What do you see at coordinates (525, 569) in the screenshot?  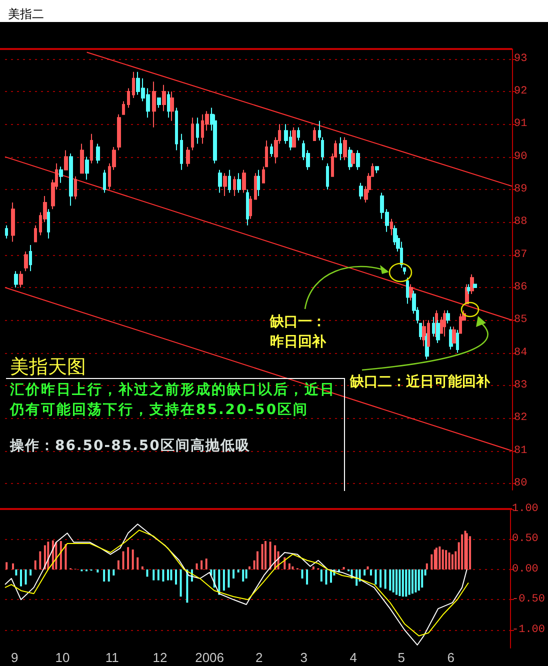 I see `y-tick-label: 0.00` at bounding box center [525, 569].